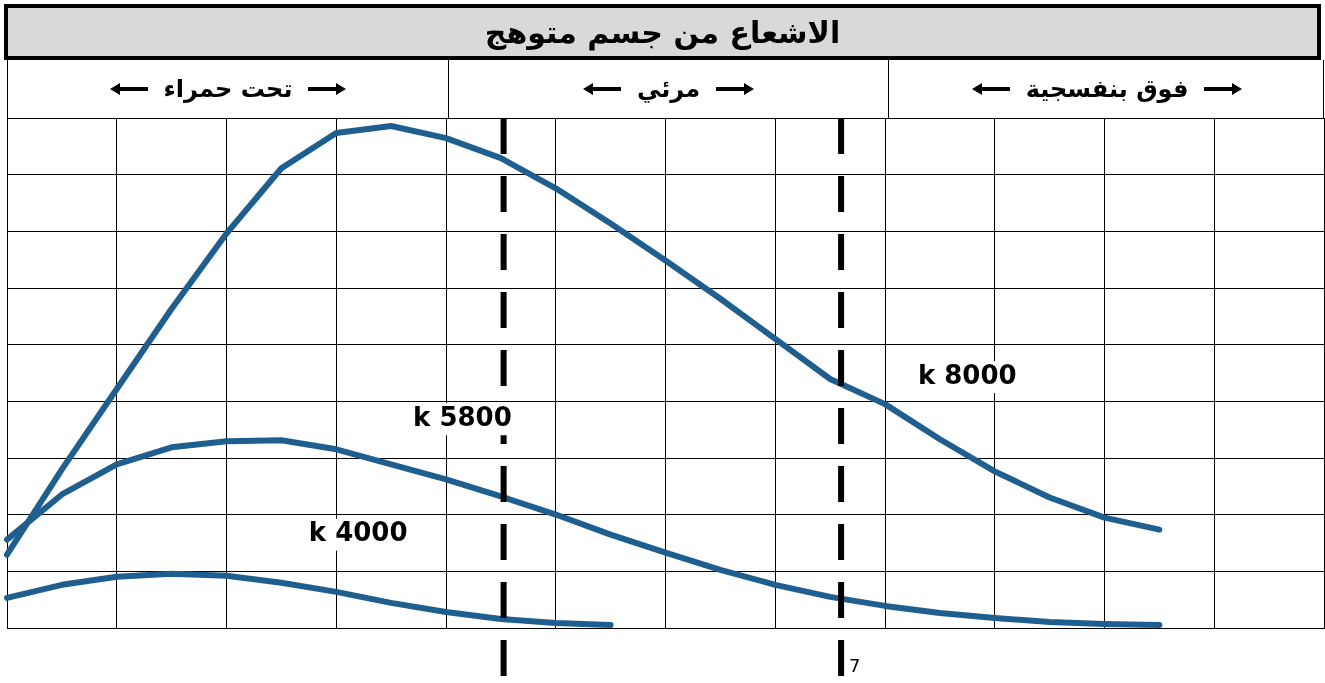 The height and width of the screenshot is (683, 1325). Describe the element at coordinates (662, 32) in the screenshot. I see `chart-title: الاشعاع من جسم متوهج` at that location.